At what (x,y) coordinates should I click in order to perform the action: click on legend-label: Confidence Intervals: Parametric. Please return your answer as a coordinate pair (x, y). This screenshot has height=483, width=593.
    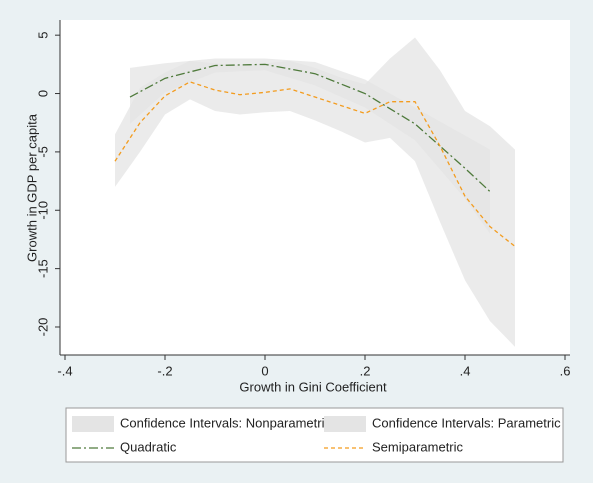
    Looking at the image, I should click on (466, 422).